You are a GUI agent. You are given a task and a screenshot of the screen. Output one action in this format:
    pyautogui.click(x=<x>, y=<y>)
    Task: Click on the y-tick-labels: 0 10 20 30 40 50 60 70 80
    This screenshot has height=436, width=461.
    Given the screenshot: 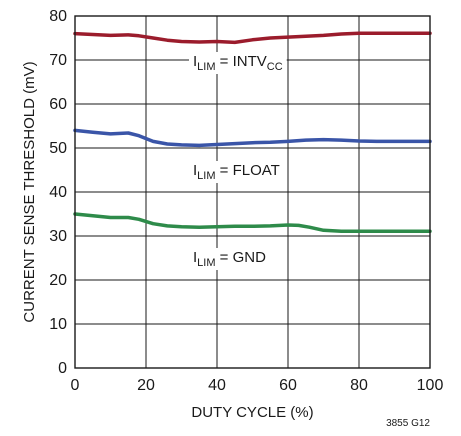 What is the action you would take?
    pyautogui.click(x=58, y=192)
    